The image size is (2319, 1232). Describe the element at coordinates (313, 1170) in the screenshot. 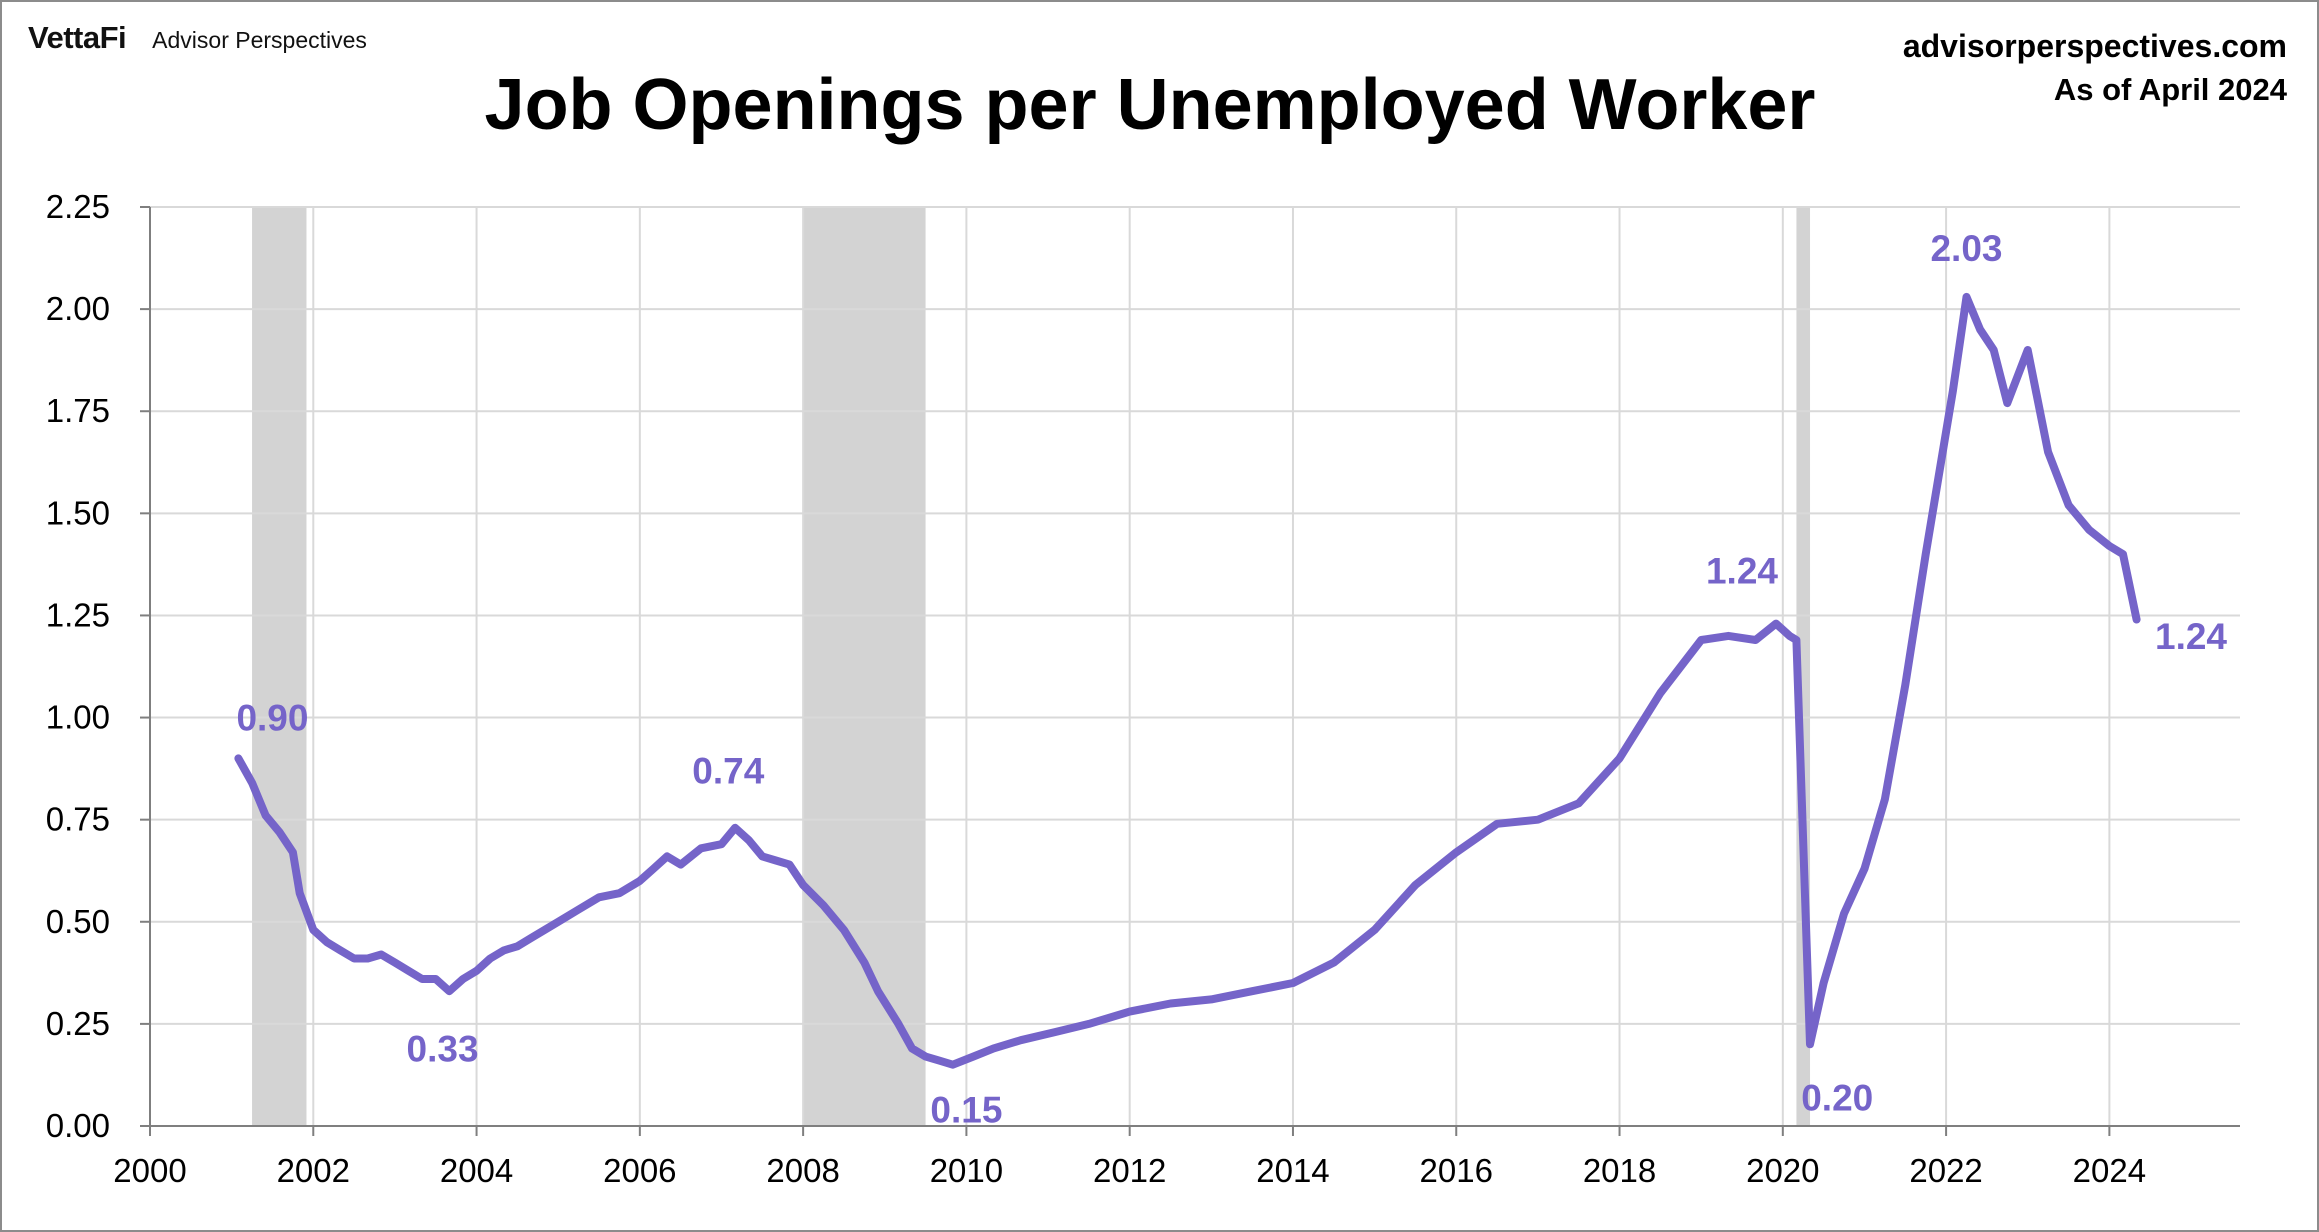

I see `x-tick-label: 2002` at that location.